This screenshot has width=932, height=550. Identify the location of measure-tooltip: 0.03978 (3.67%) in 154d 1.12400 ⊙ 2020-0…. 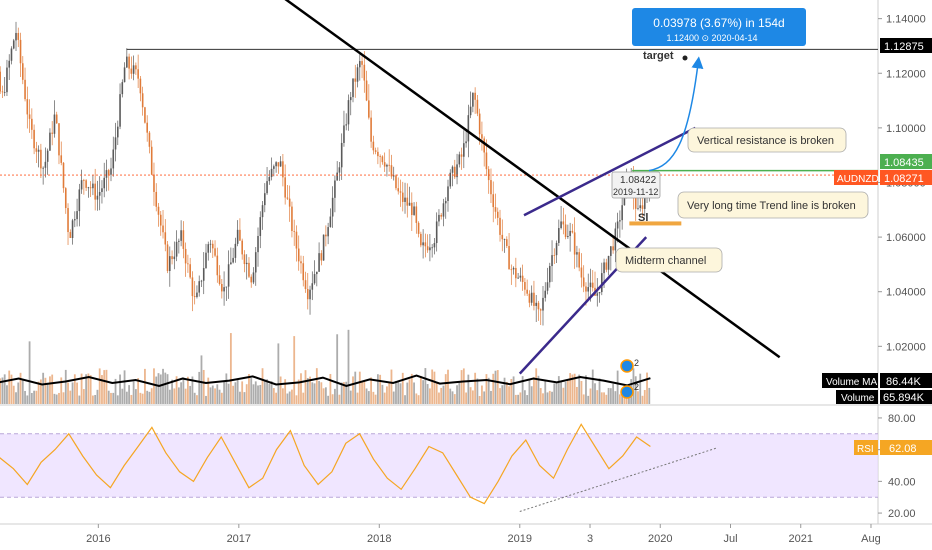
(719, 27).